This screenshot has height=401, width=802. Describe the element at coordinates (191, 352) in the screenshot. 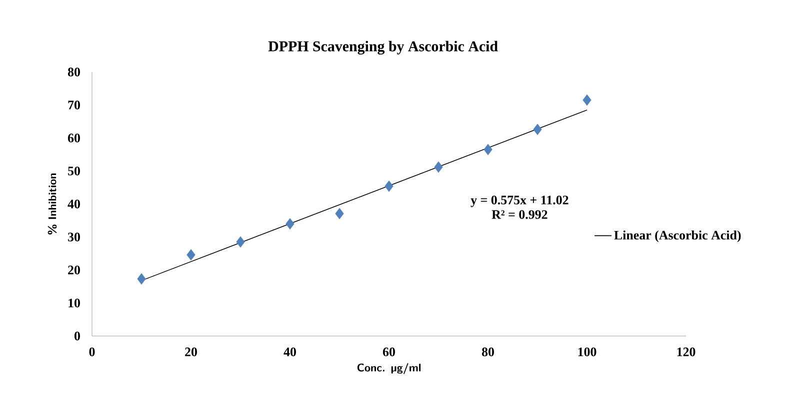

I see `x-tick-label: 20` at that location.